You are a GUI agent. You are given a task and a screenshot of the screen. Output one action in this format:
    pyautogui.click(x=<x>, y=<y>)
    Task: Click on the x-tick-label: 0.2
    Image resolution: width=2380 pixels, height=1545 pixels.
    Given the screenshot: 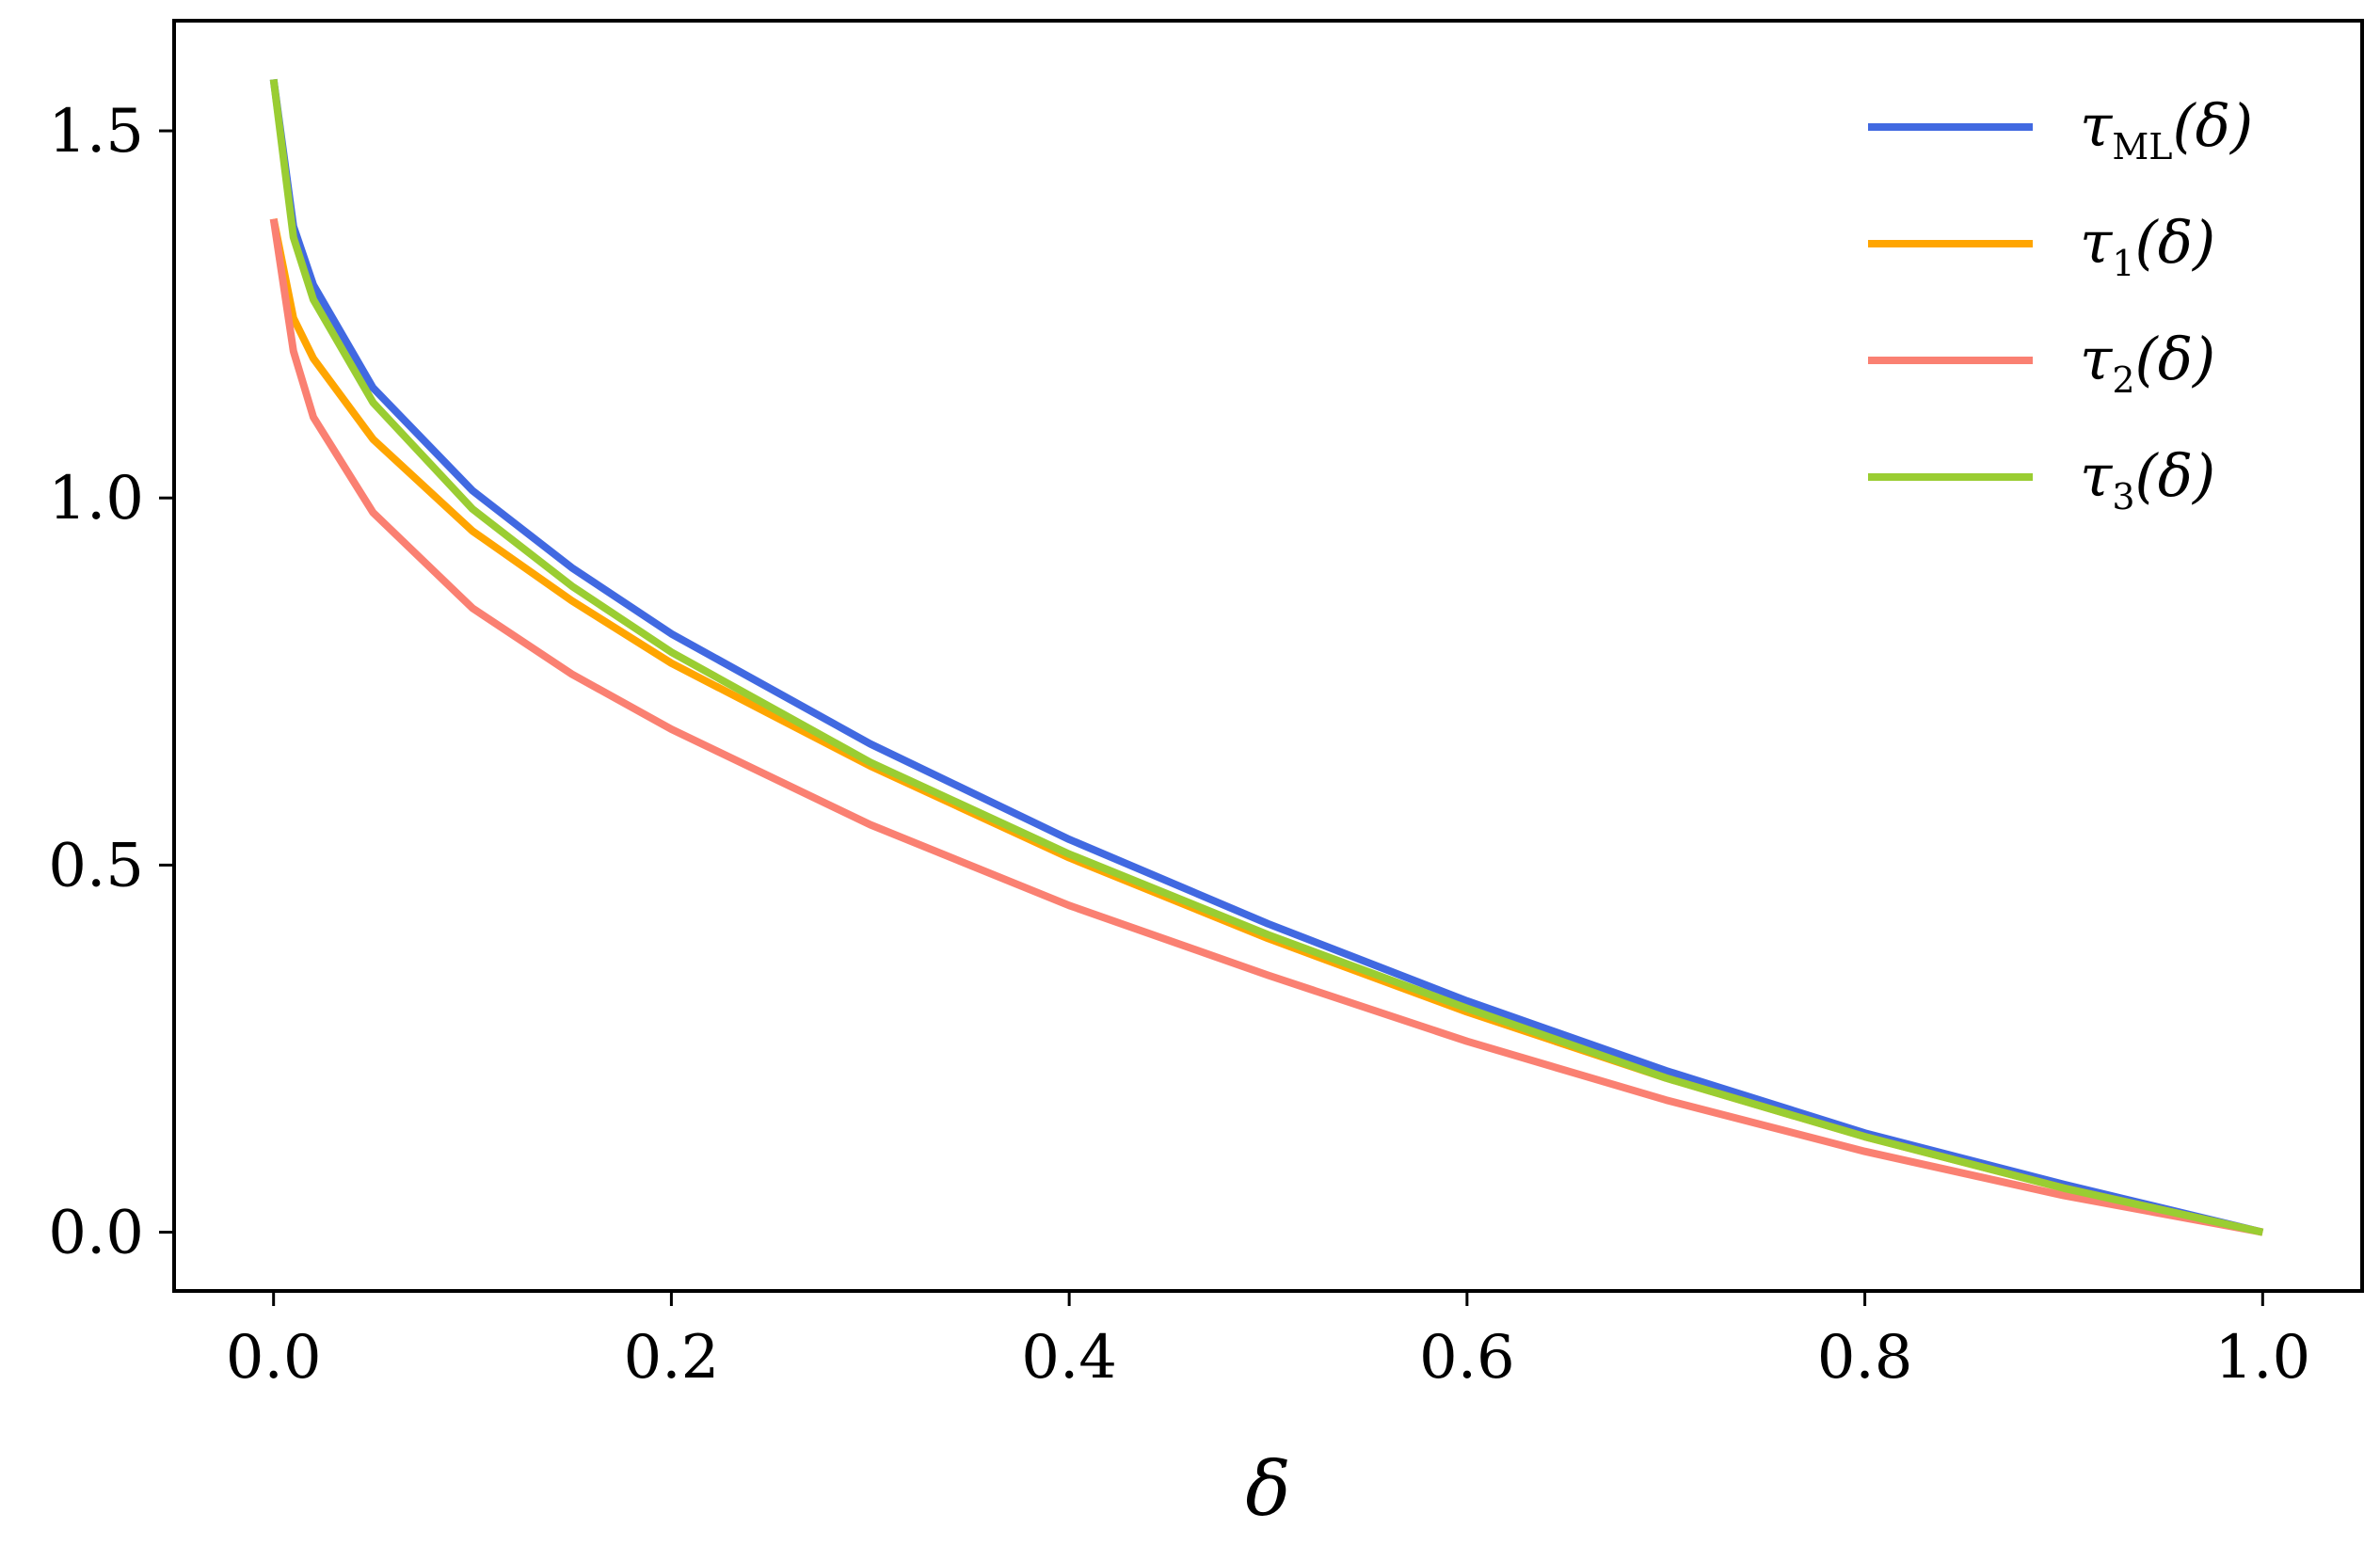 What is the action you would take?
    pyautogui.click(x=672, y=1358)
    